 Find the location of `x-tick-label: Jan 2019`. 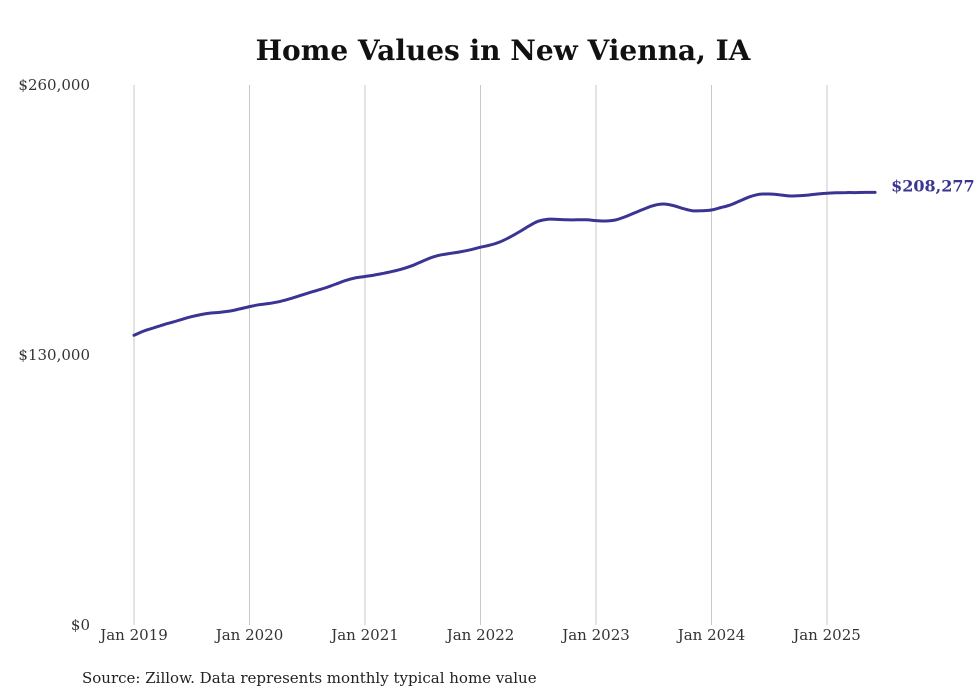

x-tick-label: Jan 2019 is located at coordinates (133, 635).